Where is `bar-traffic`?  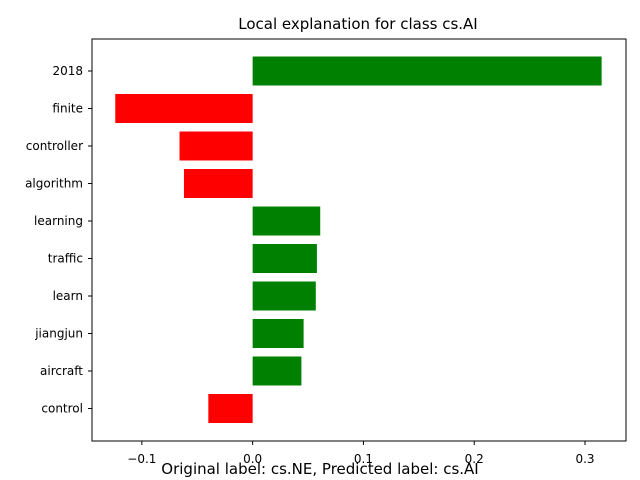 bar-traffic is located at coordinates (284, 258).